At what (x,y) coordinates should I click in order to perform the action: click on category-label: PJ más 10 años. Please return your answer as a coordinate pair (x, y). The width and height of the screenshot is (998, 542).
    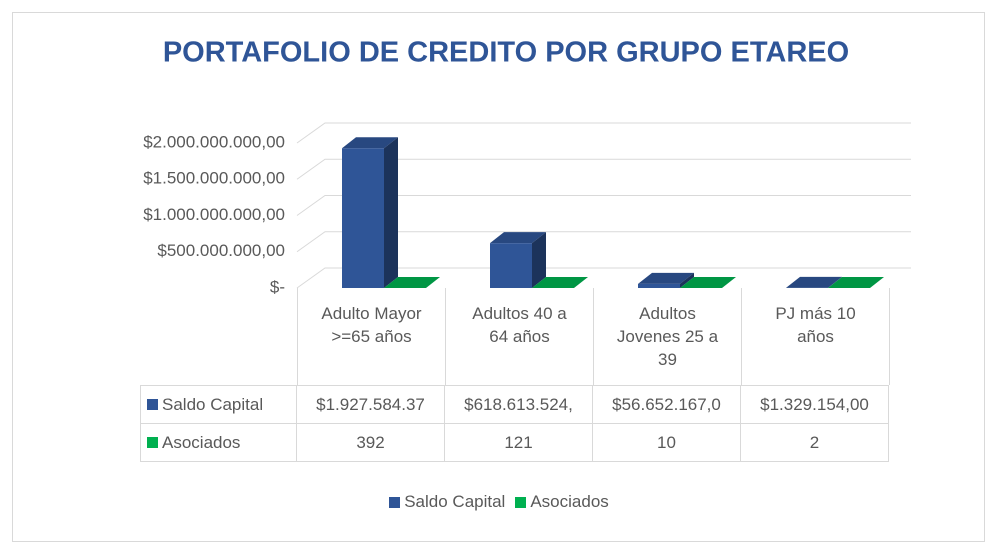
    Looking at the image, I should click on (815, 336).